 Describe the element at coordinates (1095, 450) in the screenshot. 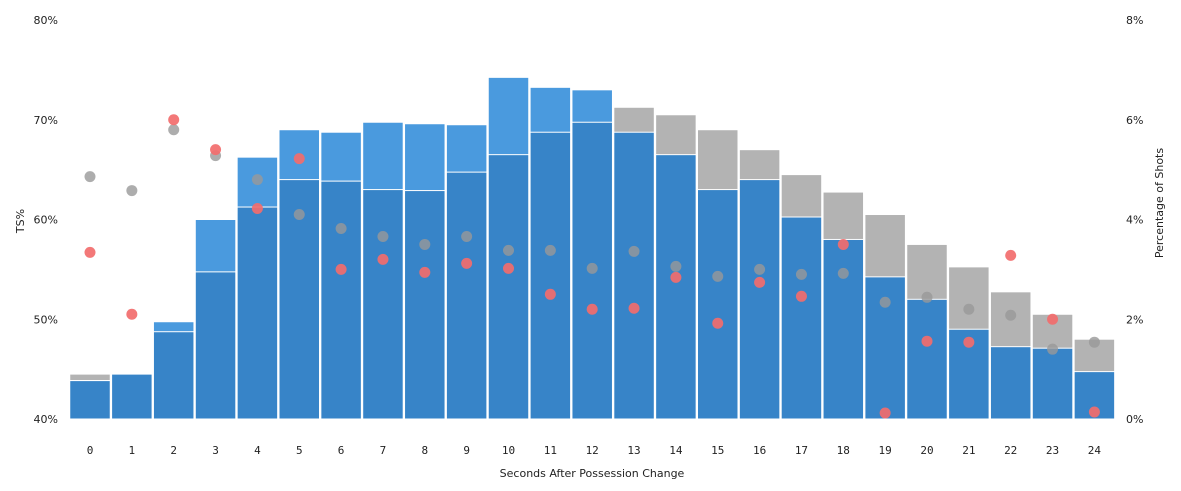

I see `x-tick-24: 24` at that location.